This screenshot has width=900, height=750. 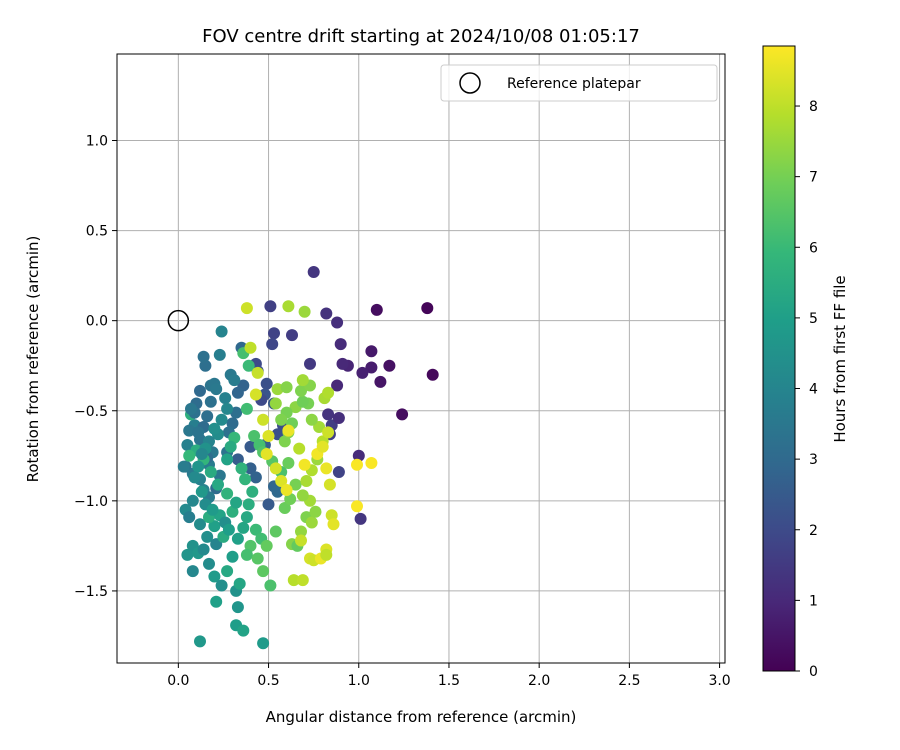 I want to click on y-tick-label: −1.0, so click(x=91, y=502).